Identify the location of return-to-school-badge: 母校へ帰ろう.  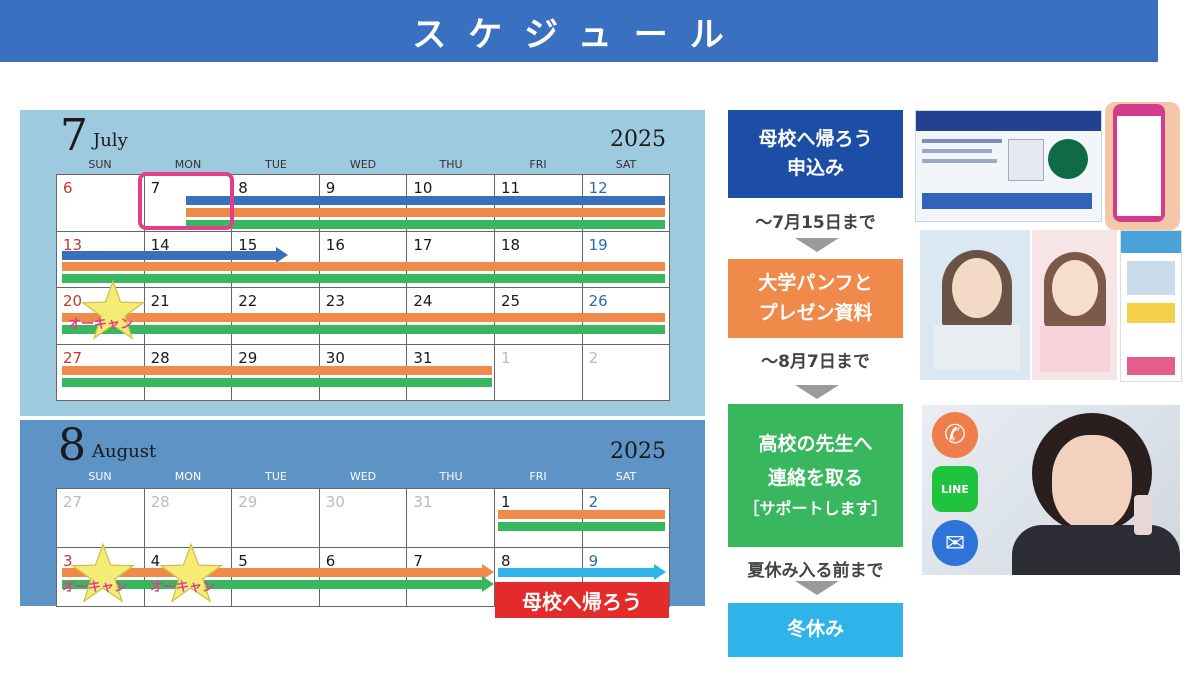
(582, 600).